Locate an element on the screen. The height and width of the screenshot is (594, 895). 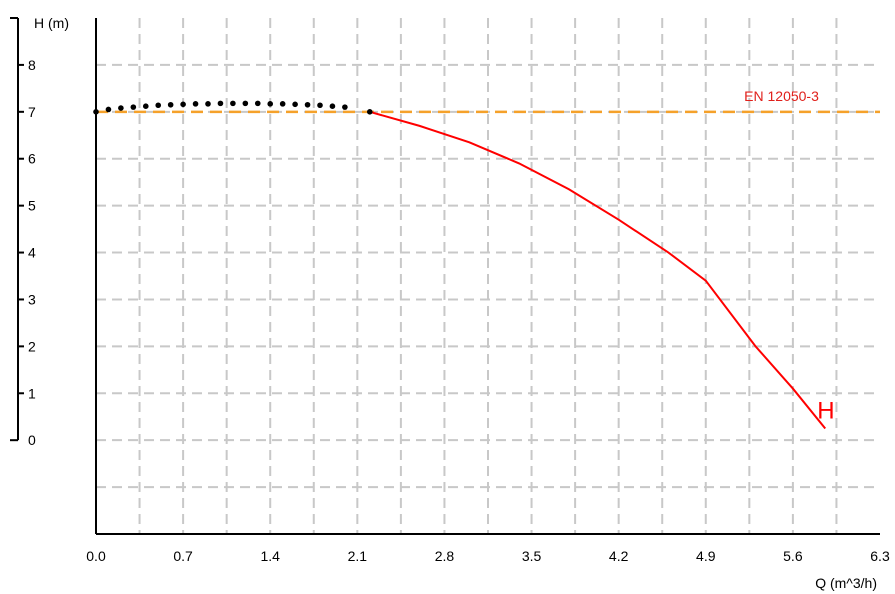
x-tick-label: 2.8 is located at coordinates (445, 556).